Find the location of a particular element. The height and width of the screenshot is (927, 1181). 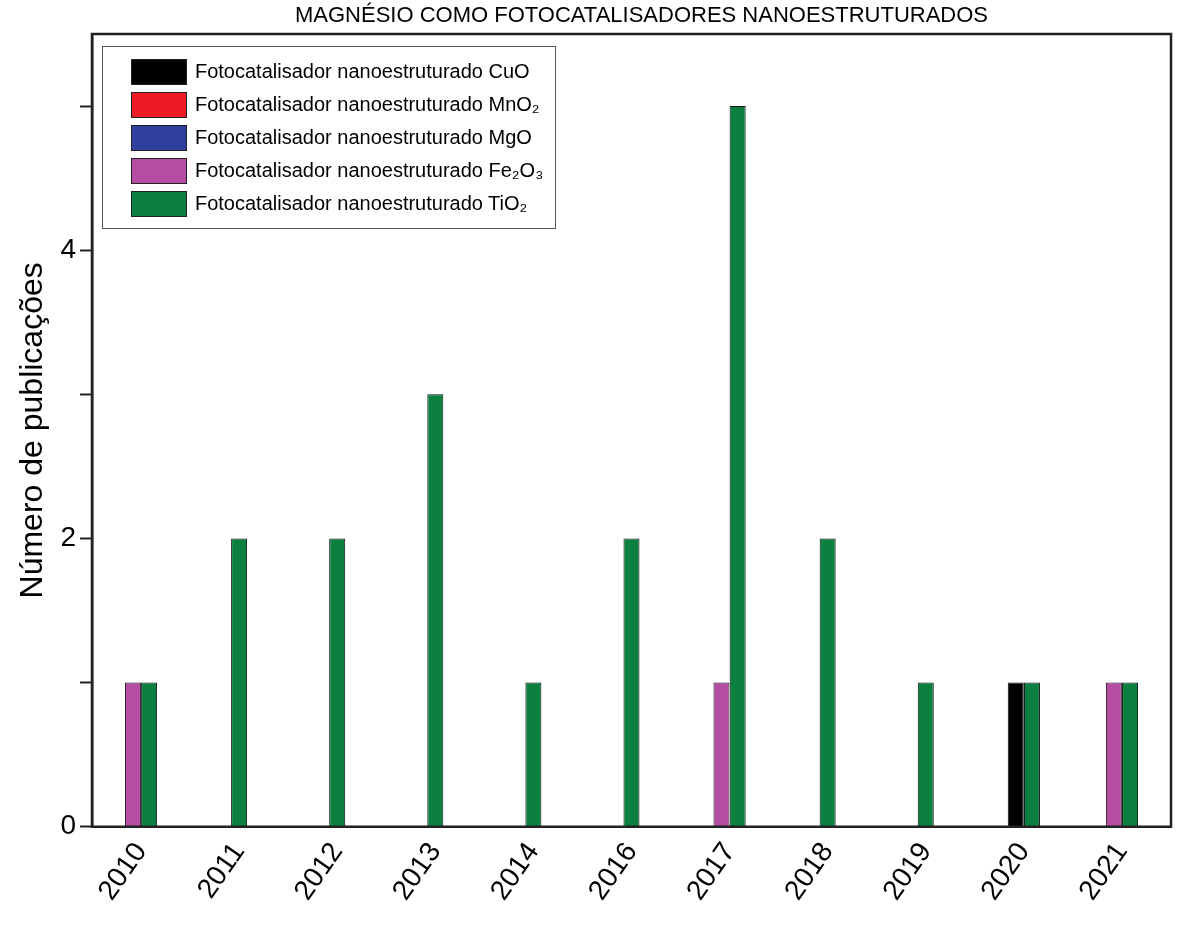

legend-label: Fotocatalisador nanoestruturado TiO₂ is located at coordinates (361, 203).